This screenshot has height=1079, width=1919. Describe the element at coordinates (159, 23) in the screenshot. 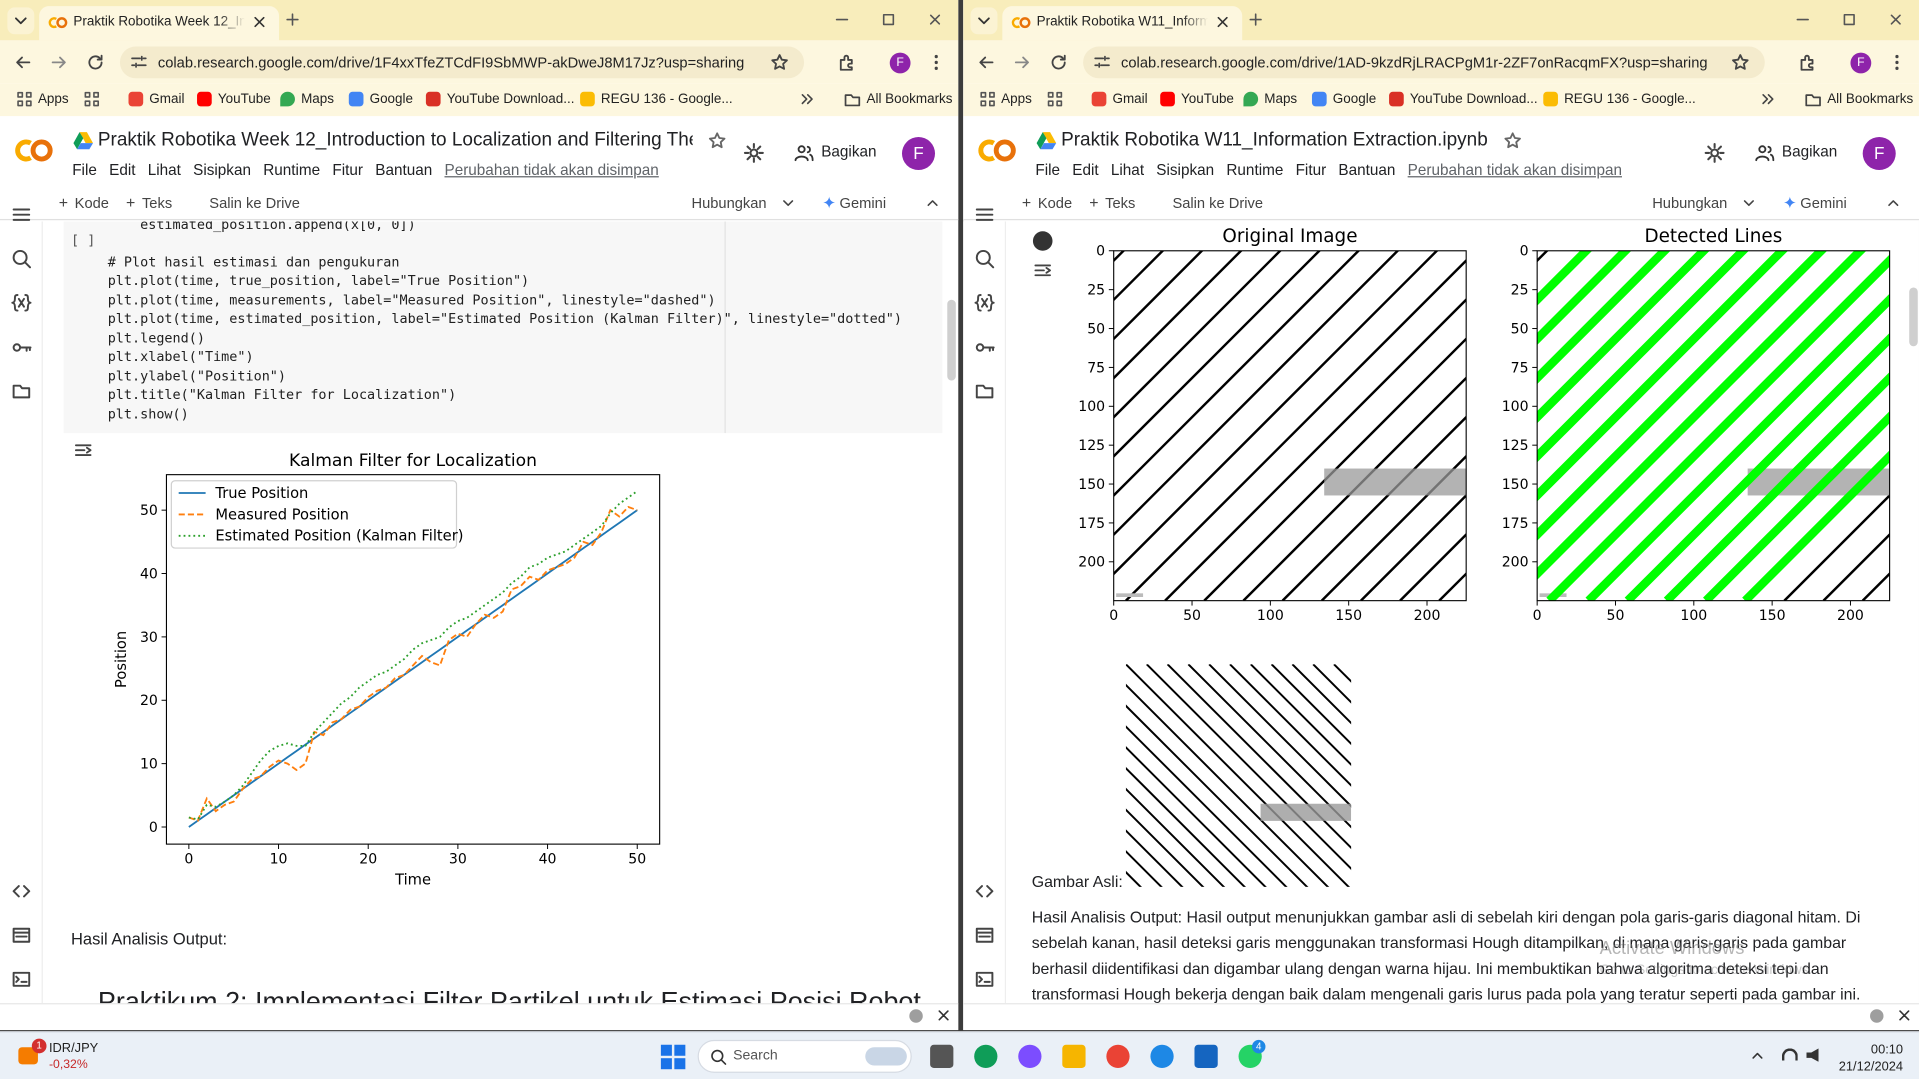

I see `tab: Praktik Robotika Week 12_Intro` at that location.